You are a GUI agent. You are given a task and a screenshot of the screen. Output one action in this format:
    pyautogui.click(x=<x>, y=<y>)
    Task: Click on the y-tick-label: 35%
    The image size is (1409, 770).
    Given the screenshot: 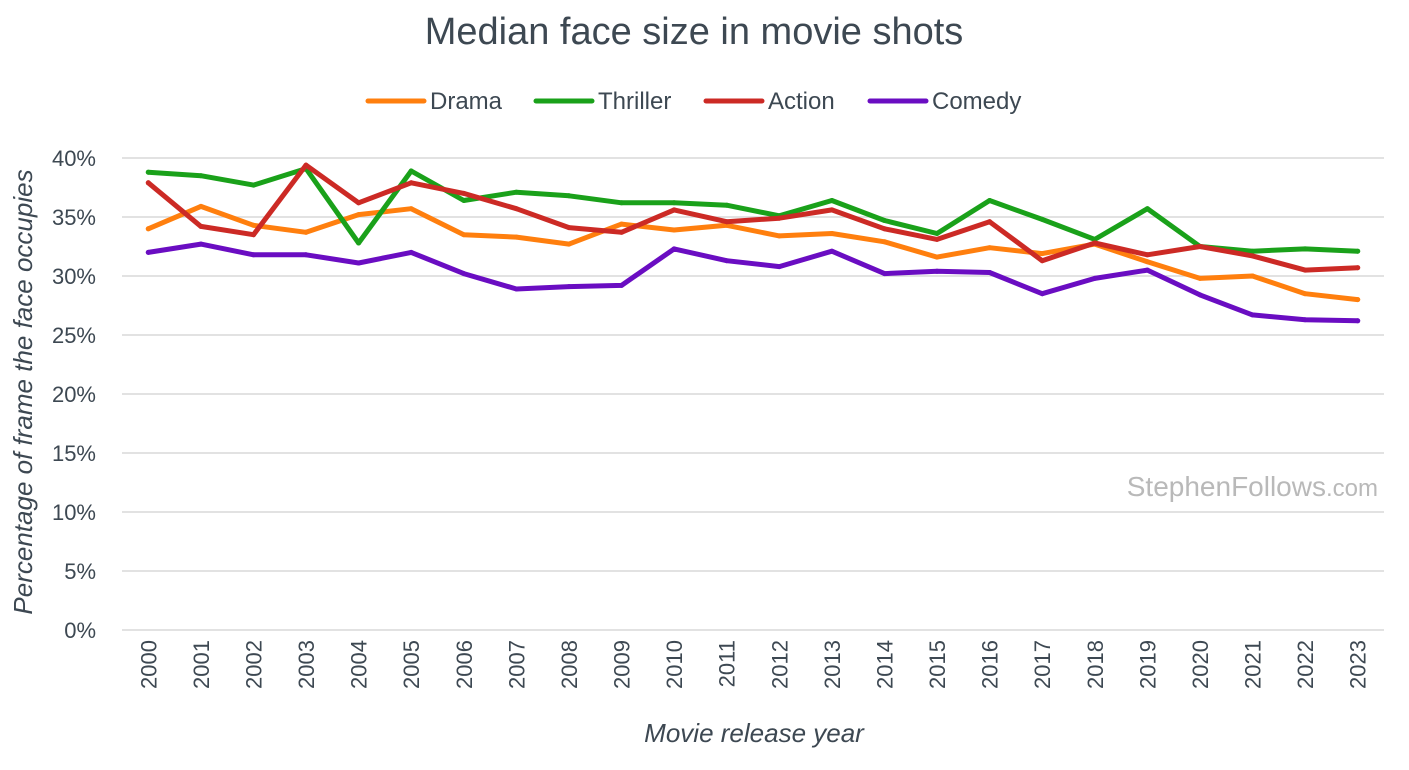 What is the action you would take?
    pyautogui.click(x=74, y=217)
    